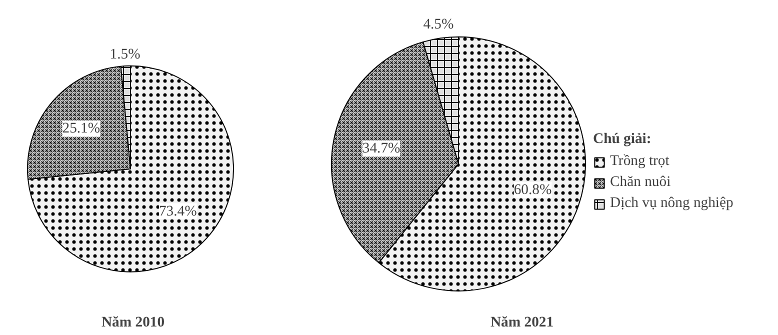 This screenshot has height=335, width=778. I want to click on data-label: 60.8%, so click(533, 190).